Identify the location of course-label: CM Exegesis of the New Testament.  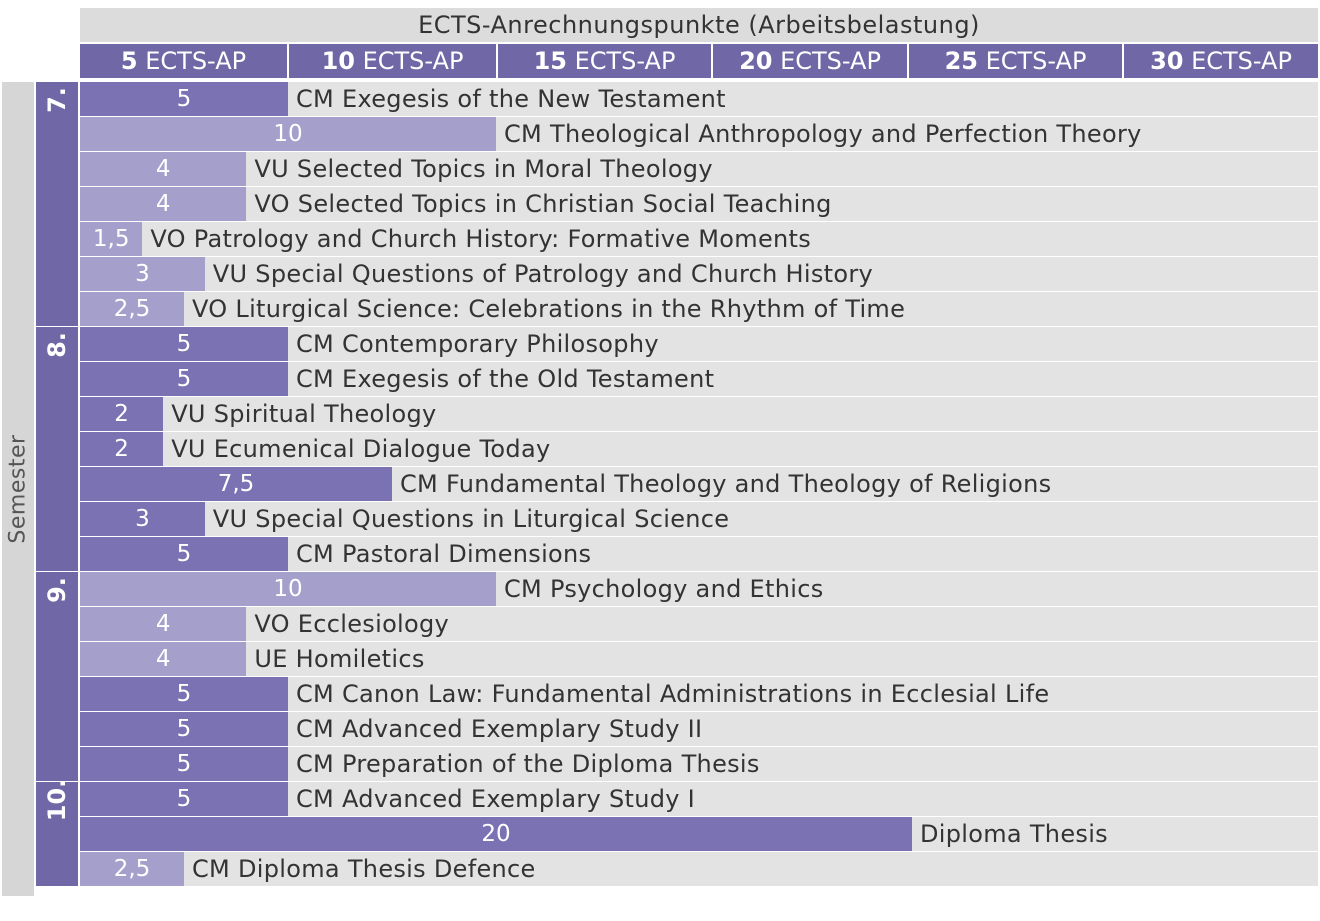
(511, 99).